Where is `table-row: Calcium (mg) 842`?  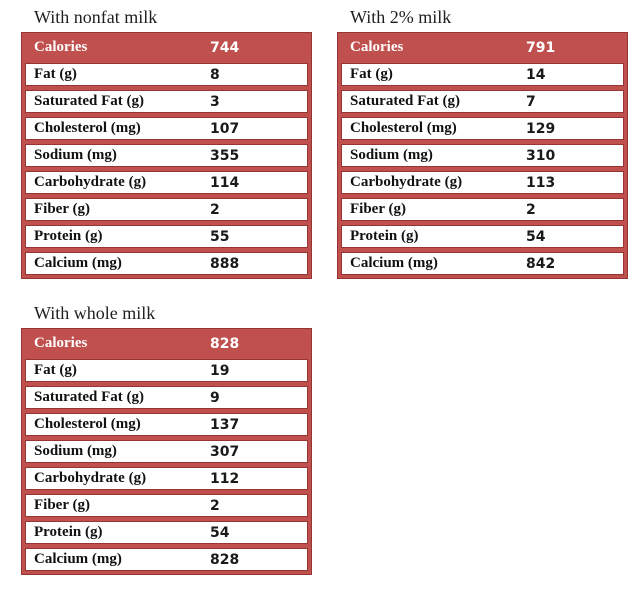
table-row: Calcium (mg) 842 is located at coordinates (482, 263).